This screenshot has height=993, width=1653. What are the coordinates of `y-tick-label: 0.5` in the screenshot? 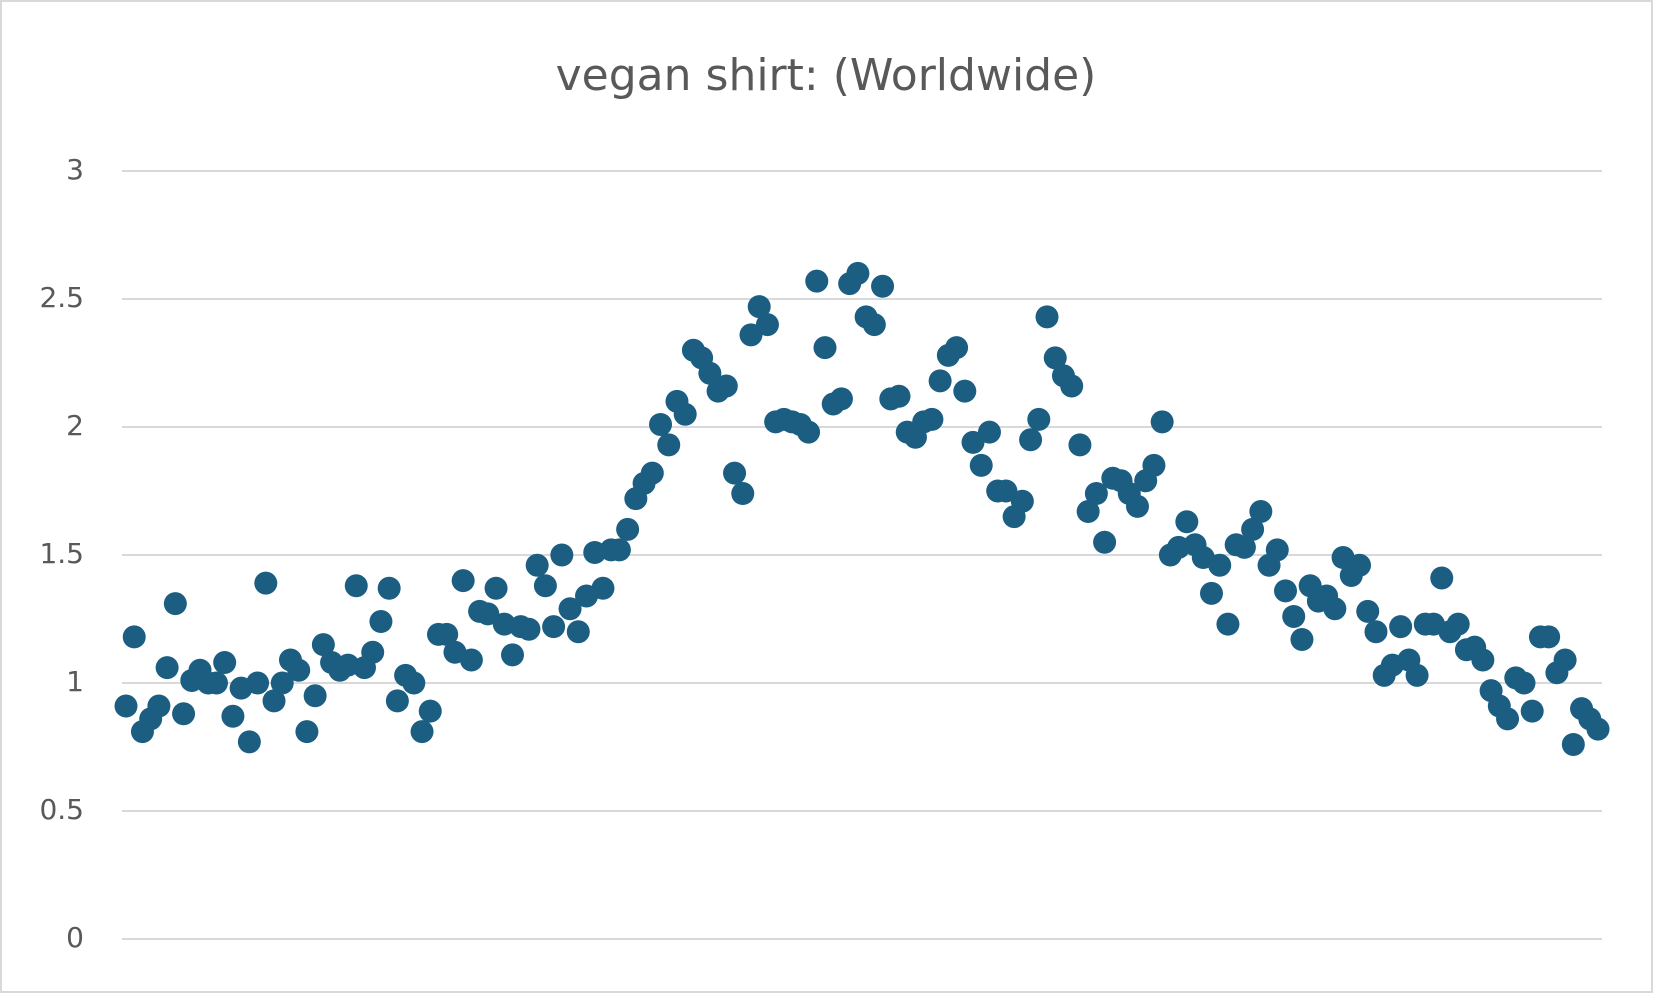 It's located at (61, 809).